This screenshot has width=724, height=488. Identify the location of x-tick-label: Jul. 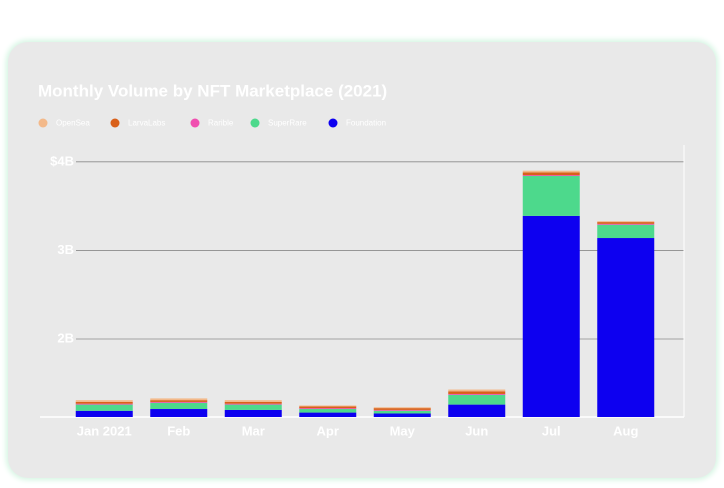
(551, 430).